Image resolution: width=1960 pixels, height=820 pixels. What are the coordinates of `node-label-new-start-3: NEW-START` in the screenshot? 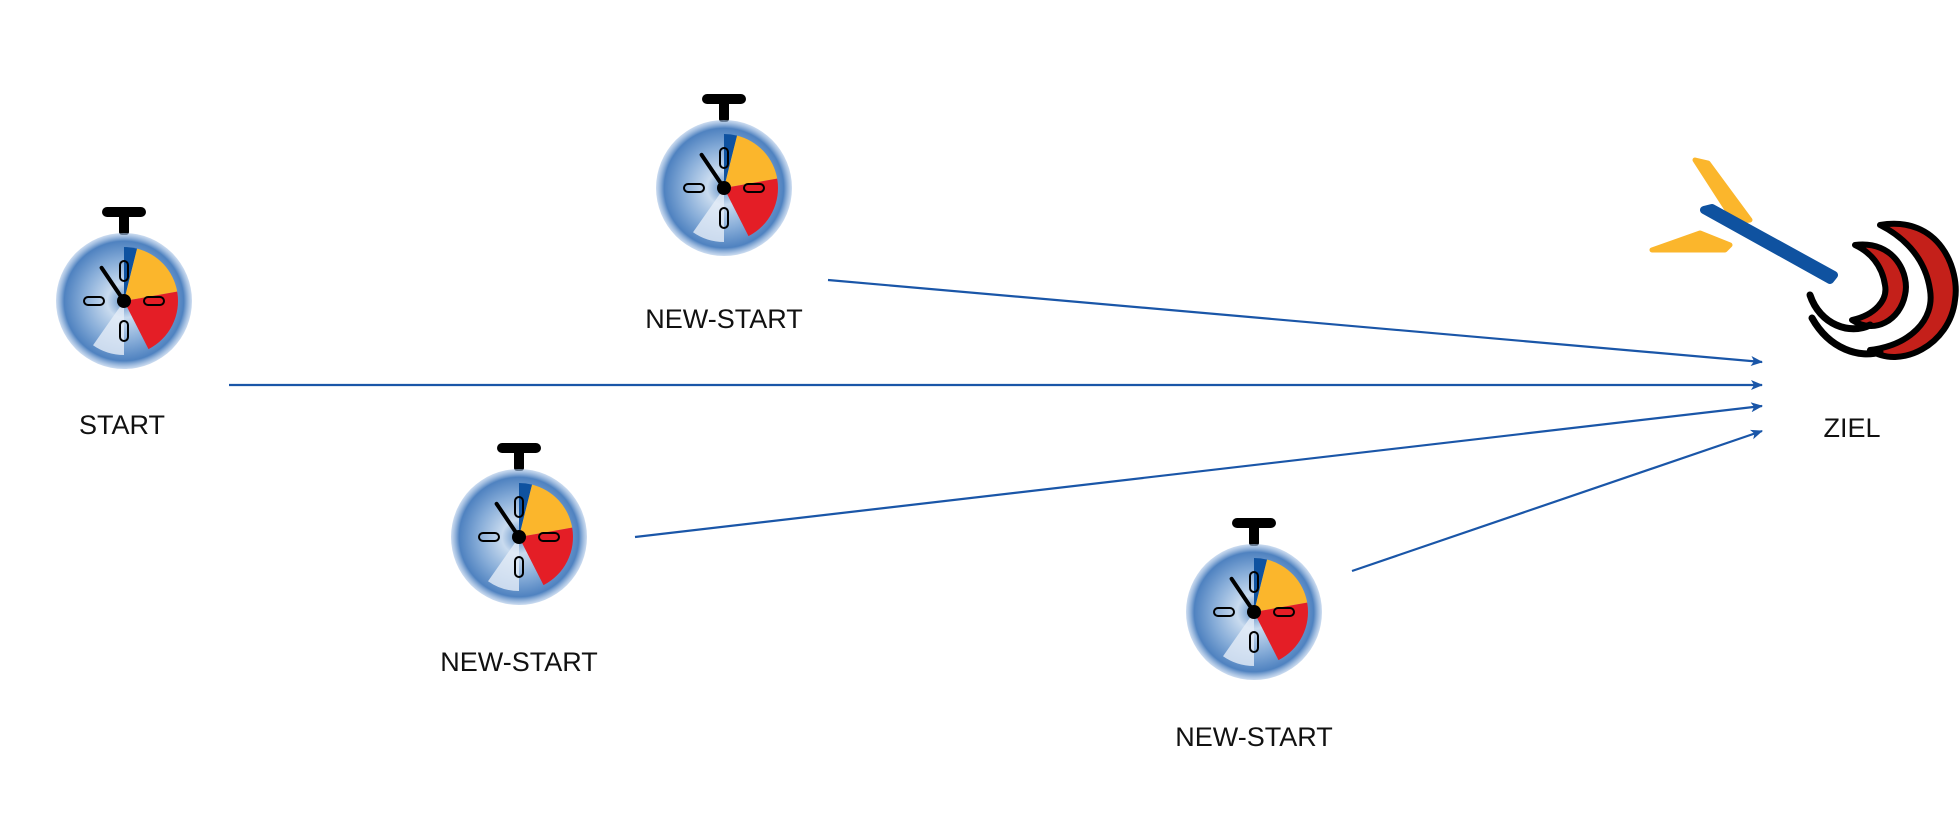 It's located at (1254, 737).